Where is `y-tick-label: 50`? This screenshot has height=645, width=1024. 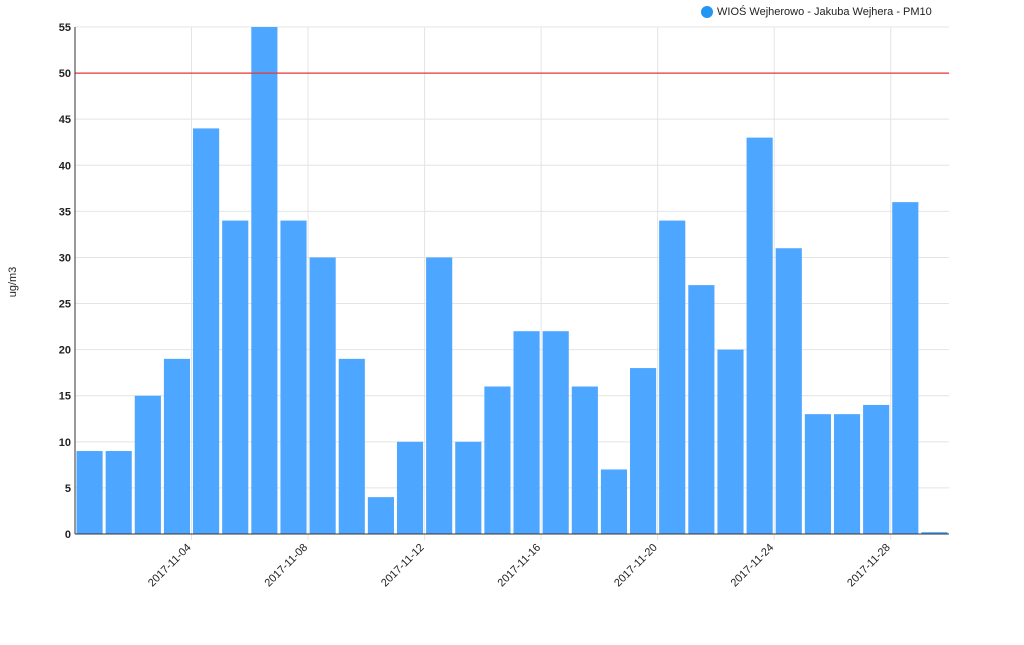 y-tick-label: 50 is located at coordinates (65, 74).